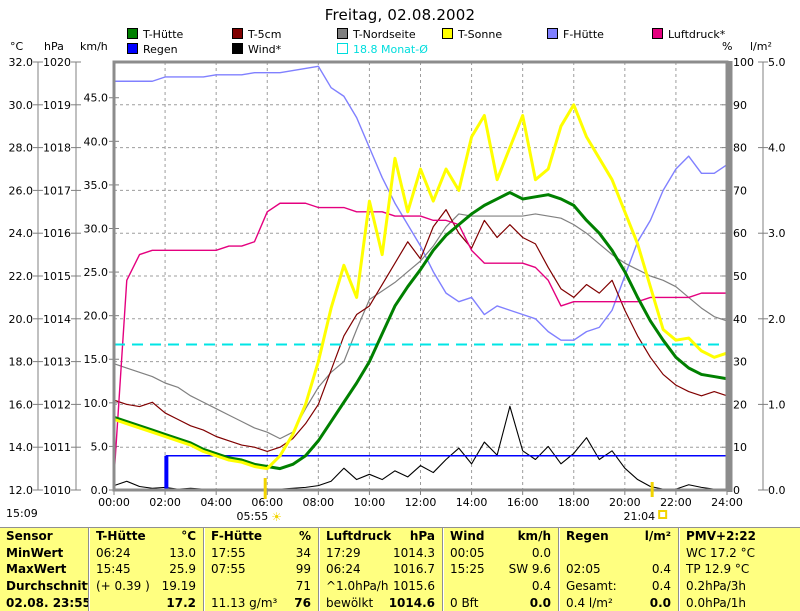 The image size is (800, 611). I want to click on kmh-tick-label: 0.0, so click(100, 490).